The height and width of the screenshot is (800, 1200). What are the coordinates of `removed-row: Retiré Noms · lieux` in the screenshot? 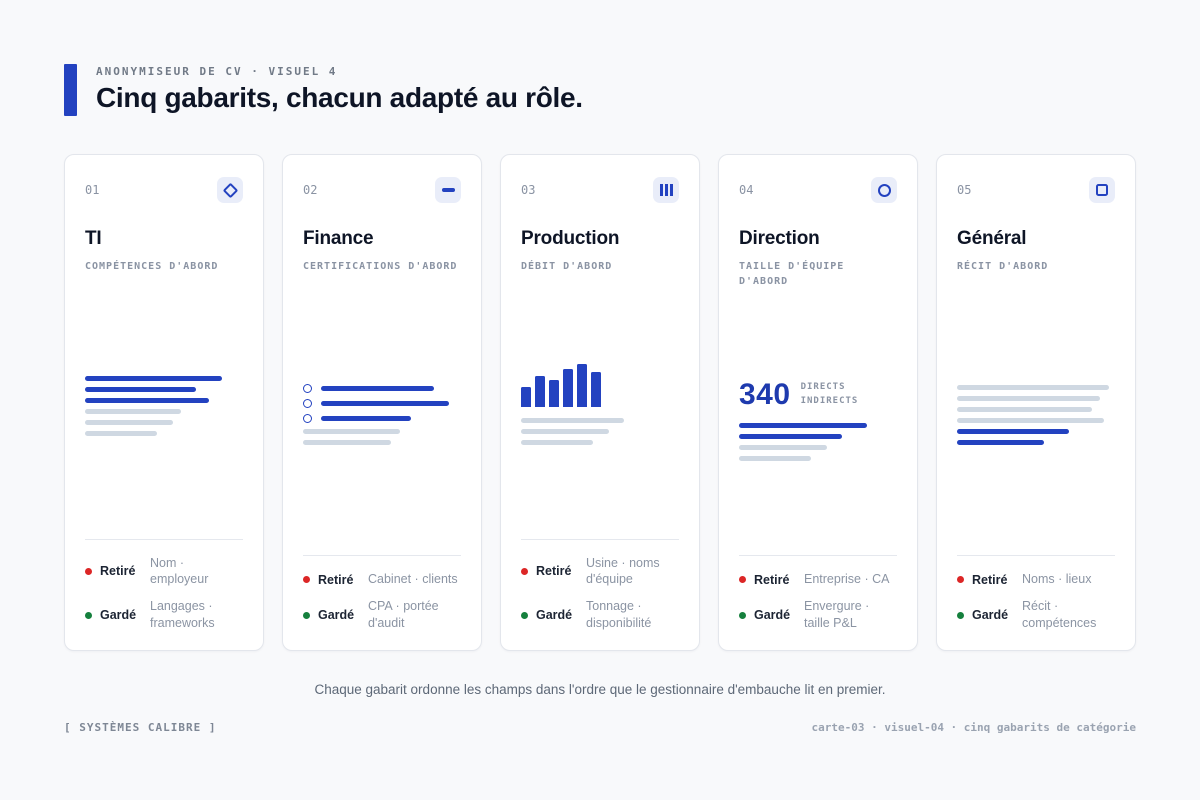 It's located at (1036, 579).